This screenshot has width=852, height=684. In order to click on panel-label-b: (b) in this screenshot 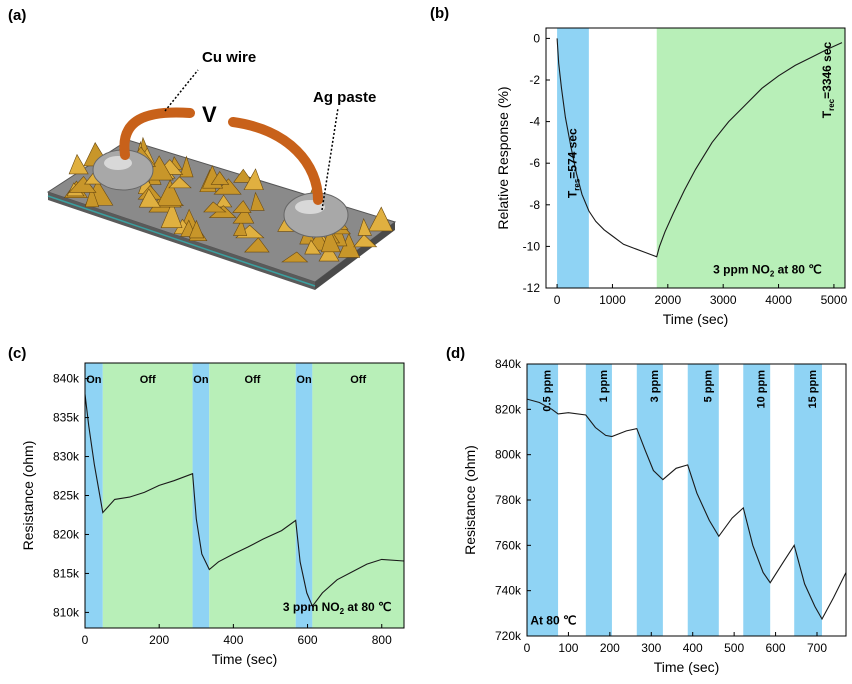, I will do `click(439, 13)`.